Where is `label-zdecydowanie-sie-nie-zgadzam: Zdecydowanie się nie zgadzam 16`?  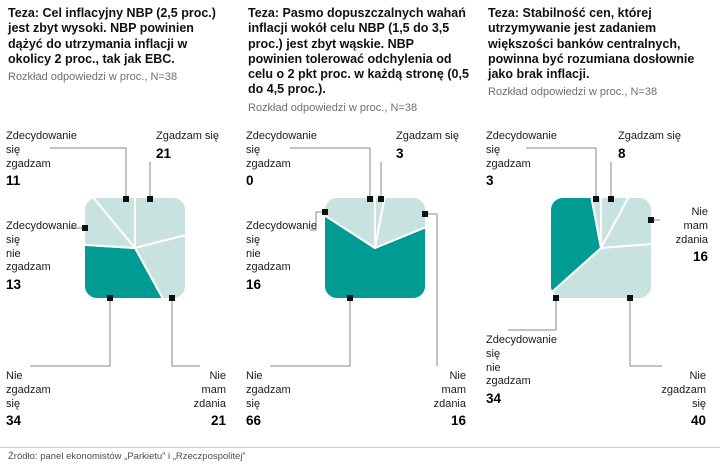 label-zdecydowanie-sie-nie-zgadzam: Zdecydowanie się nie zgadzam 16 is located at coordinates (286, 257).